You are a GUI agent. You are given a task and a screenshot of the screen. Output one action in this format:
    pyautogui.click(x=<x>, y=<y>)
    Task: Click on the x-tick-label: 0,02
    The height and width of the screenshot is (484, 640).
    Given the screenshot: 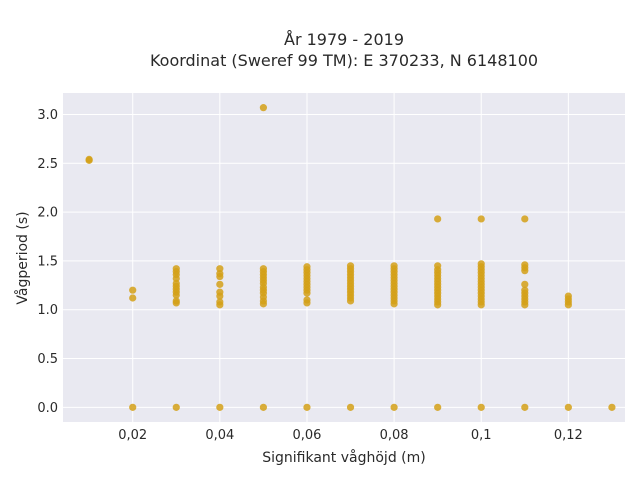 What is the action you would take?
    pyautogui.click(x=132, y=435)
    